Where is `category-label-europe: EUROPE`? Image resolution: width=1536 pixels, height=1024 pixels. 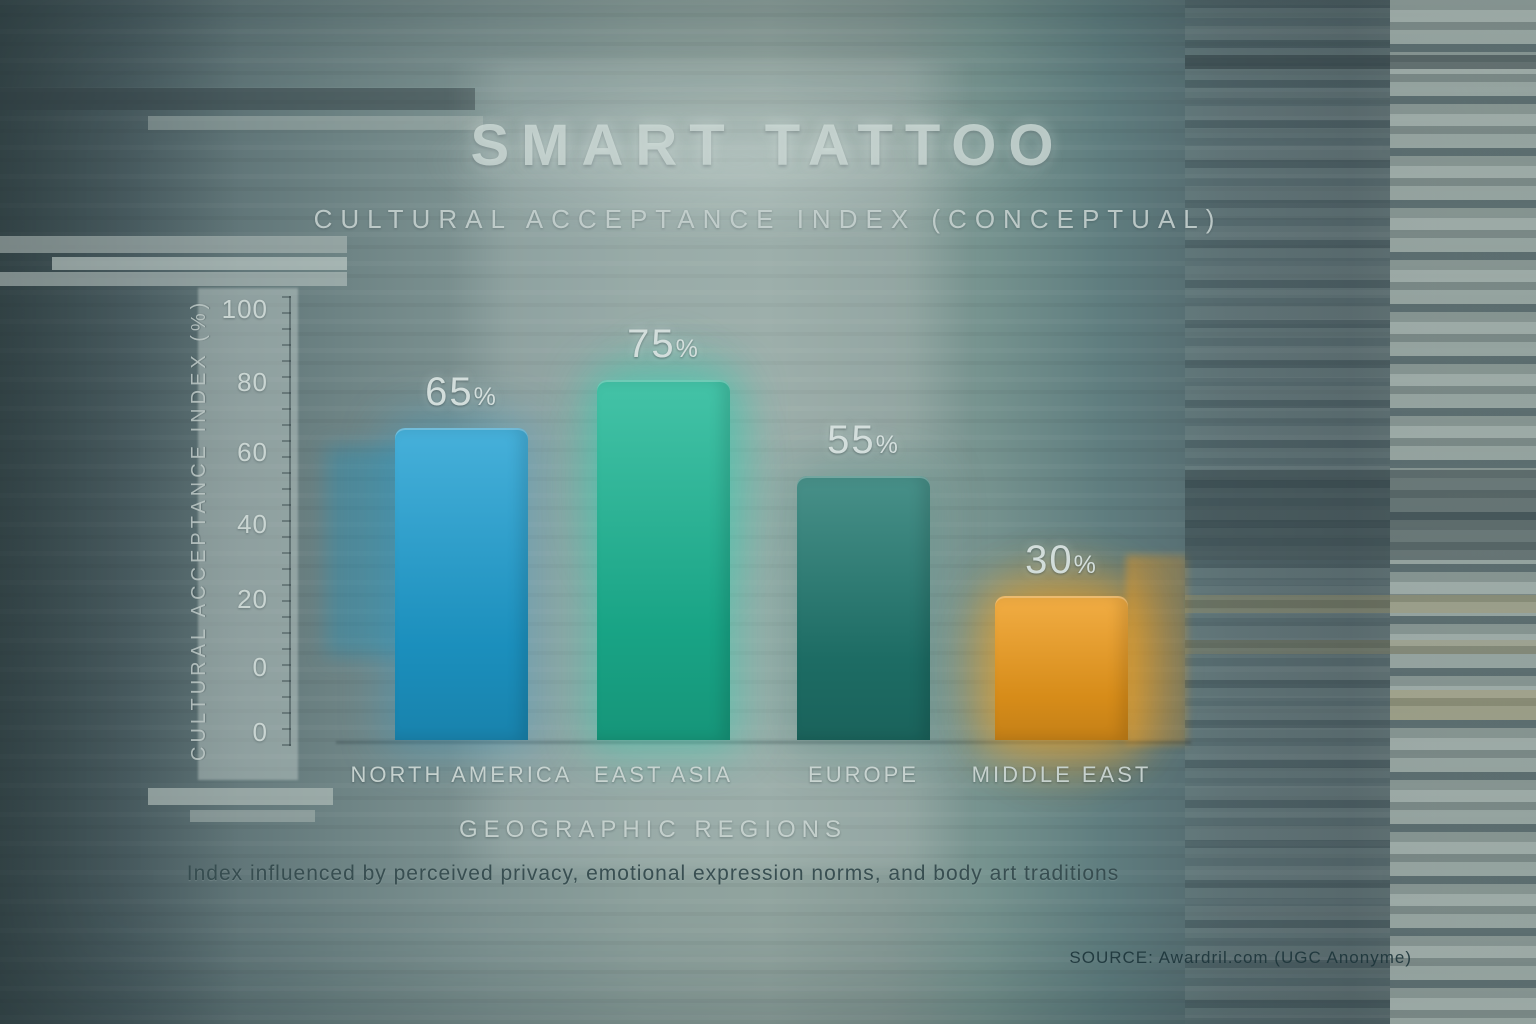 category-label-europe: EUROPE is located at coordinates (863, 774).